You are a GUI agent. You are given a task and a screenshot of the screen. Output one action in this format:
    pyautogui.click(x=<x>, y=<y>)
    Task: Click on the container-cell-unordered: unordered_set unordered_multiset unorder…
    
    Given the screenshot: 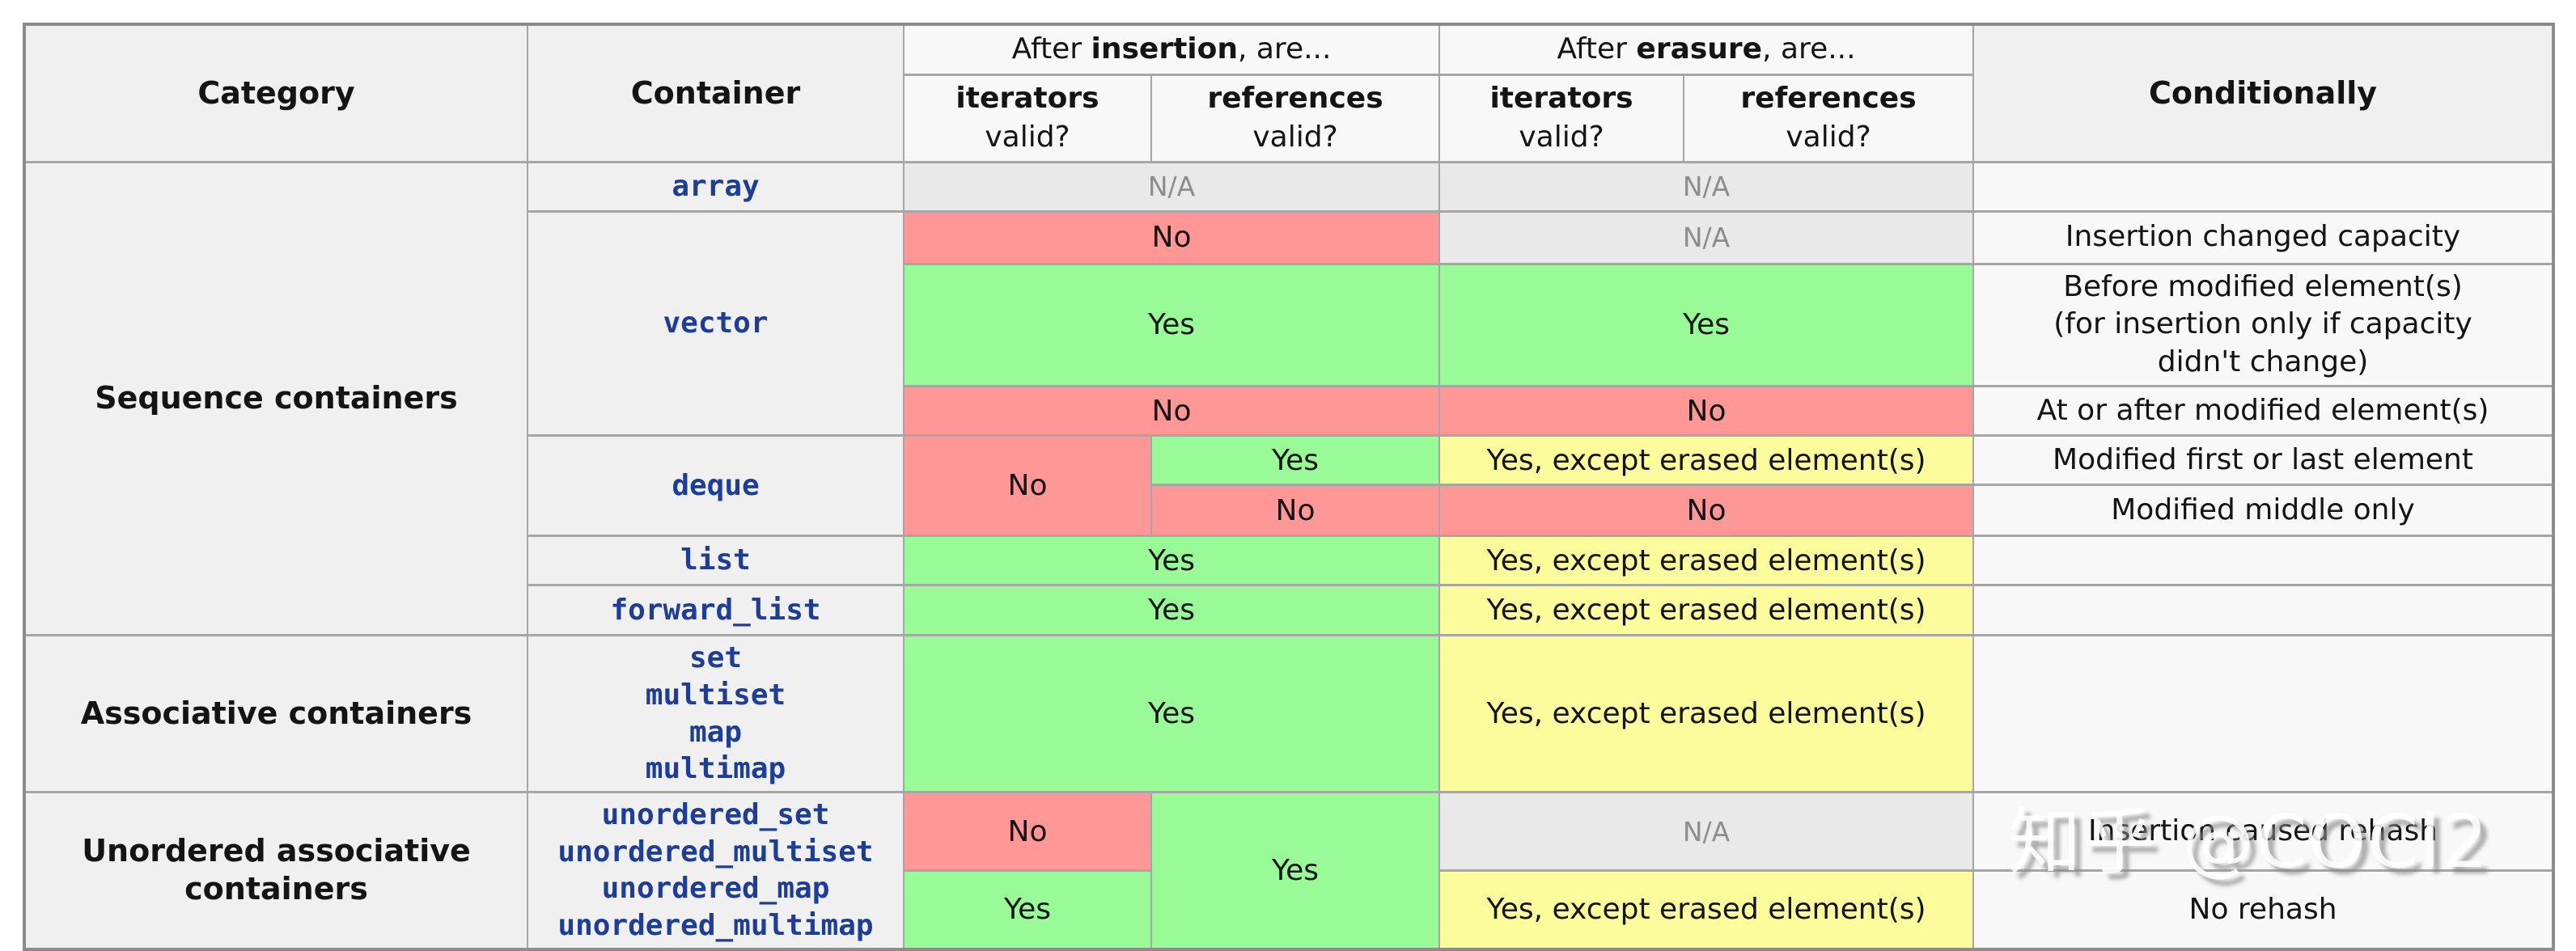 What is the action you would take?
    pyautogui.click(x=716, y=871)
    